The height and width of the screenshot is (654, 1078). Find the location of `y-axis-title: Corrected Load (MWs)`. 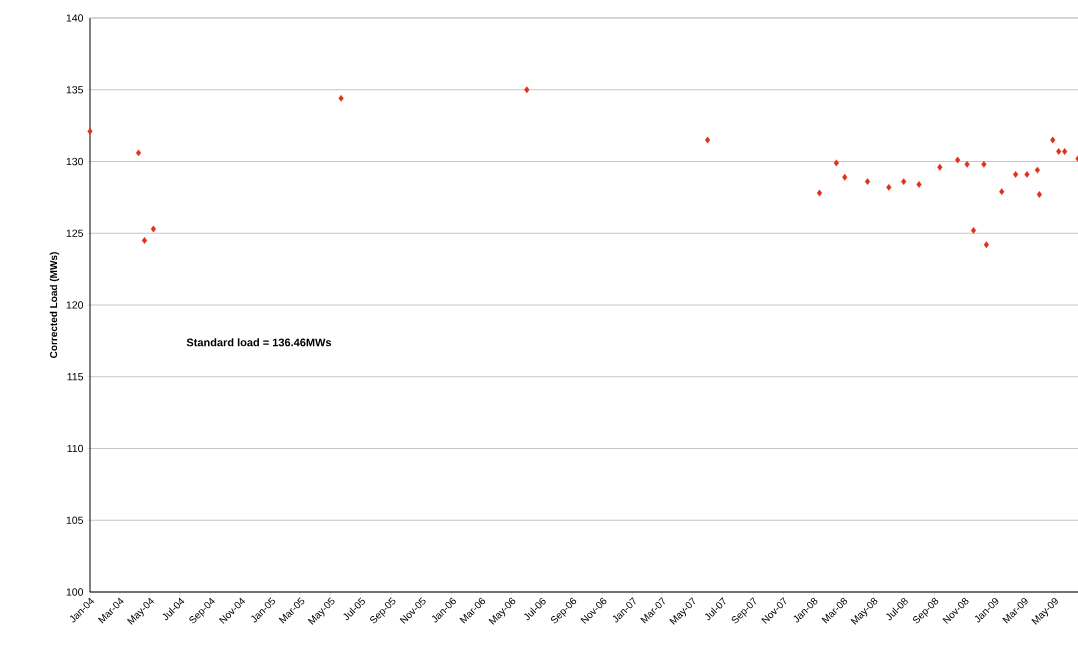

y-axis-title: Corrected Load (MWs) is located at coordinates (54, 305).